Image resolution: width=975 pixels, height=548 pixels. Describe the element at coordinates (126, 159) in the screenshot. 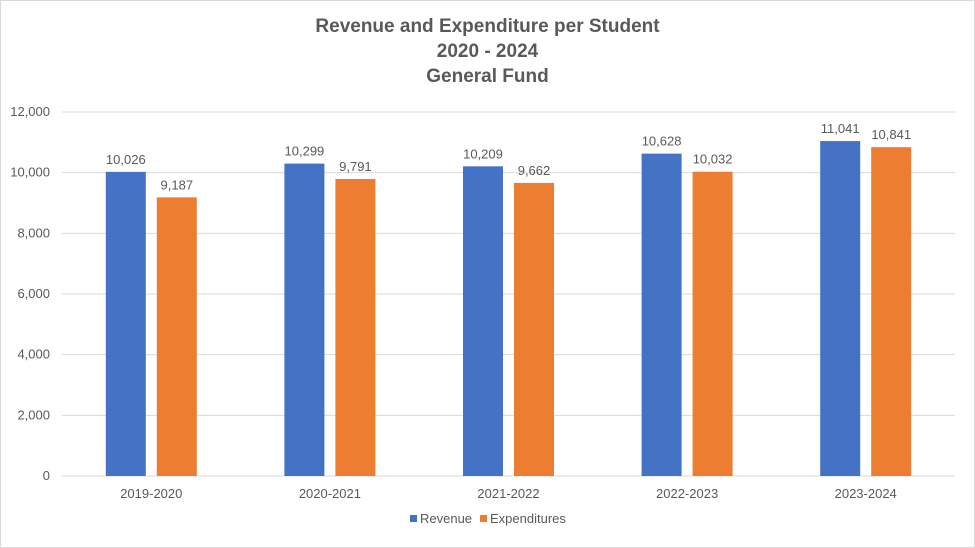

I see `data-label: 10,026` at that location.